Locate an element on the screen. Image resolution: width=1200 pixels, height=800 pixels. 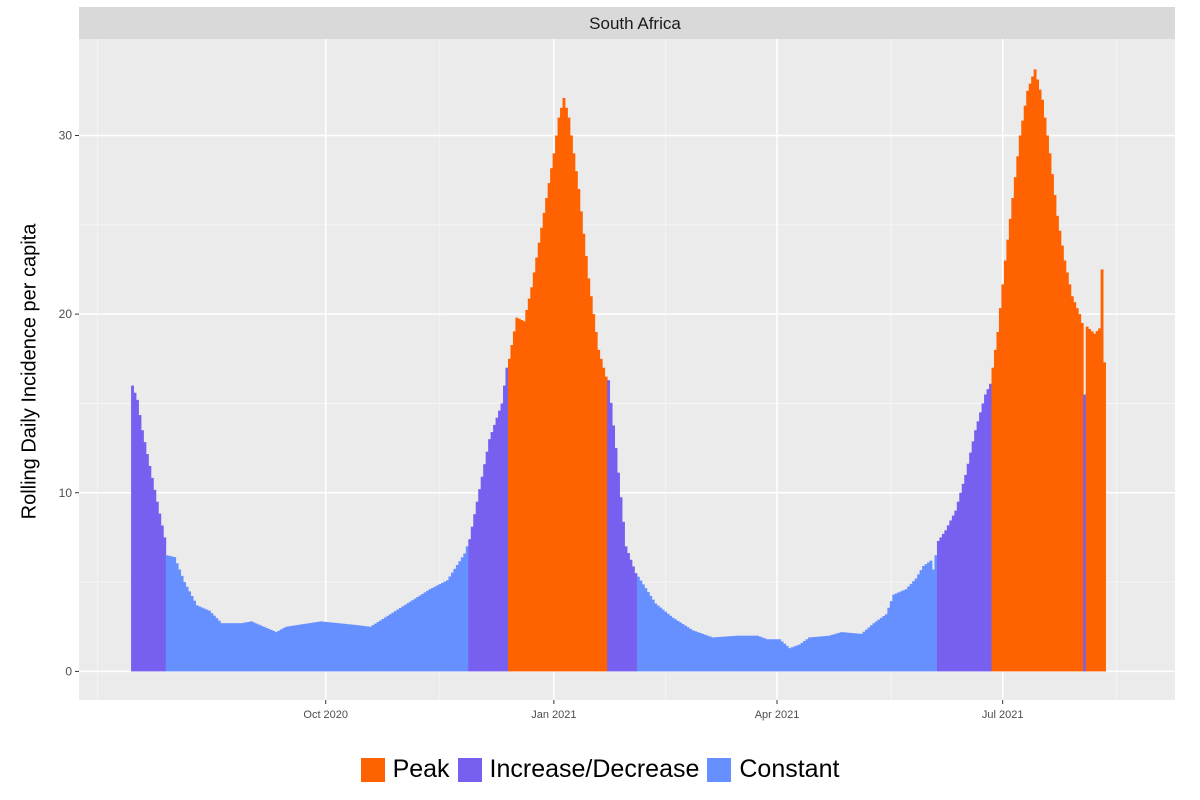
y-axis-title: Rolling Daily Incidence per capita is located at coordinates (29, 371).